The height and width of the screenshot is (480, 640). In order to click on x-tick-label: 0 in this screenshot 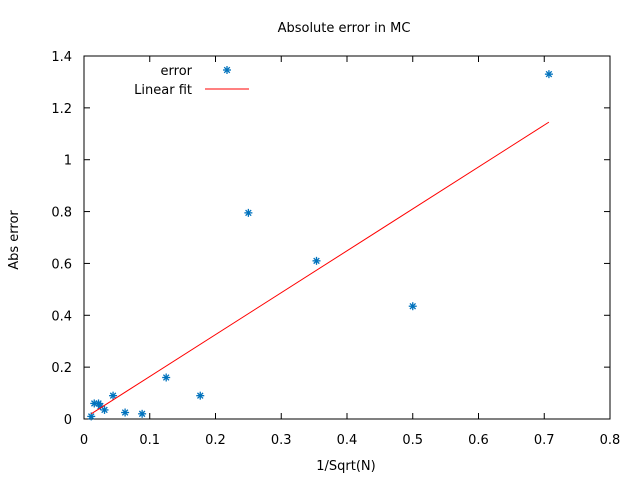, I will do `click(84, 440)`.